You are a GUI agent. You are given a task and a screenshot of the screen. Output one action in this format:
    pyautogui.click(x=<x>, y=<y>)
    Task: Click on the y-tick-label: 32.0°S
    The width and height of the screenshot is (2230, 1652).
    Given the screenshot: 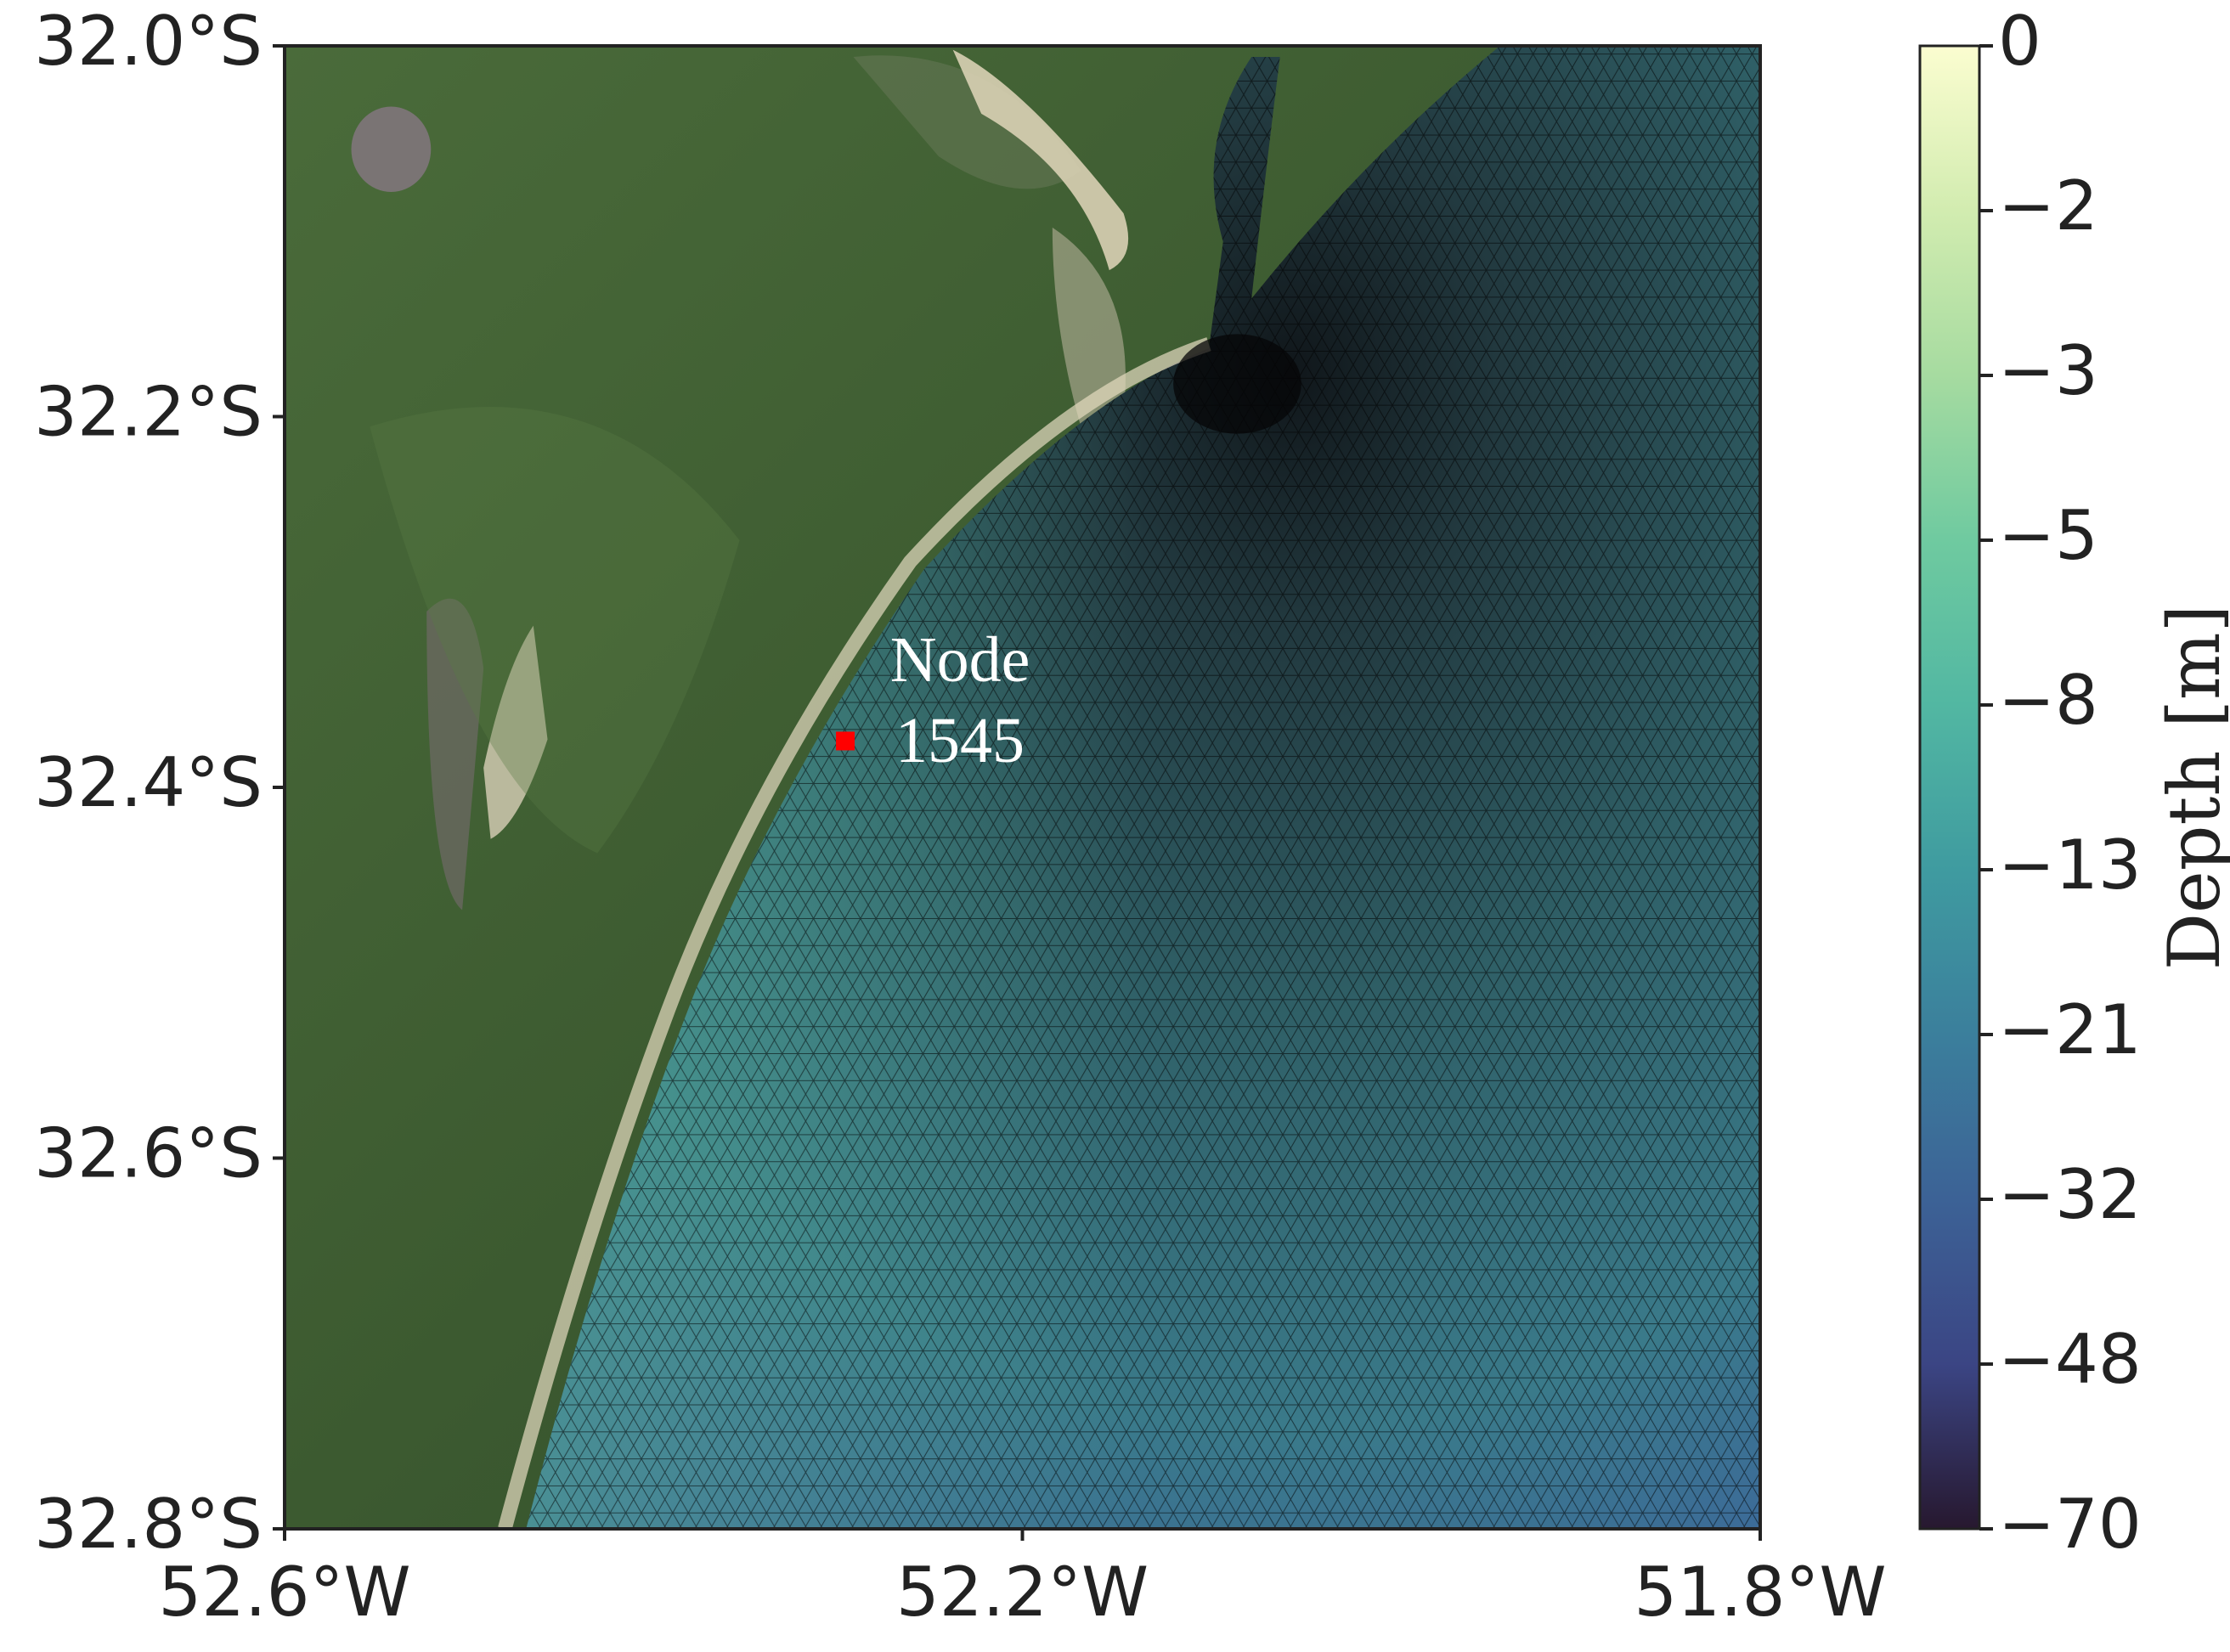 What is the action you would take?
    pyautogui.click(x=148, y=41)
    